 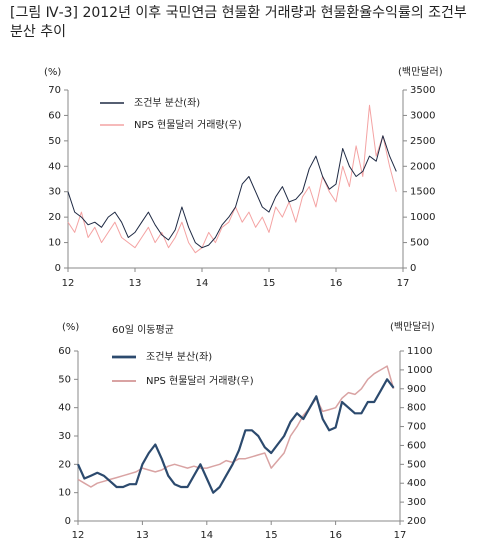 I want to click on y2-tick-label: 800, so click(x=416, y=408).